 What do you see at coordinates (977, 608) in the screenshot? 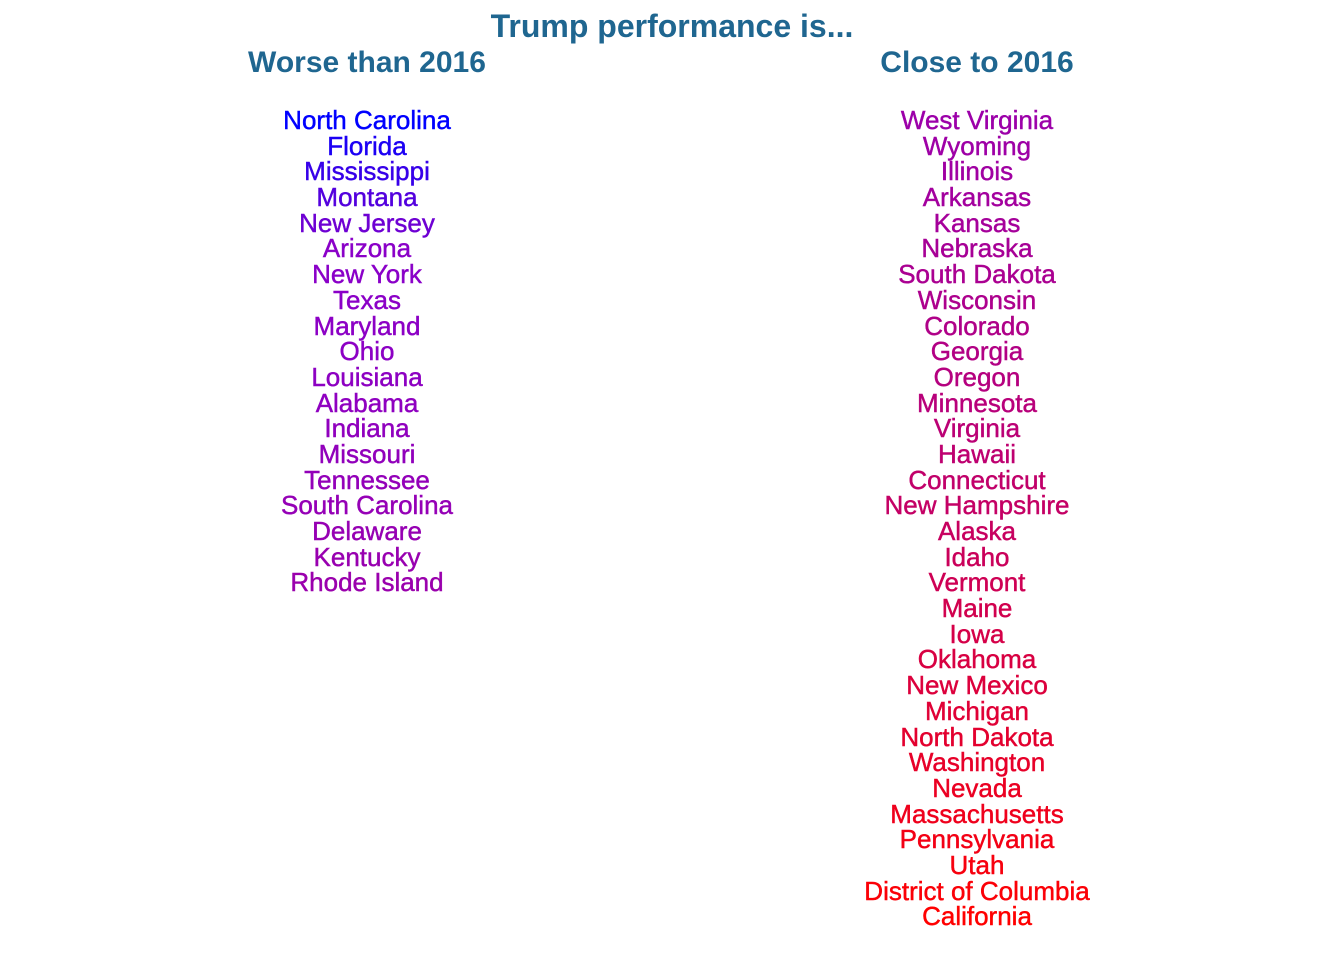
I see `state-label: Maine` at bounding box center [977, 608].